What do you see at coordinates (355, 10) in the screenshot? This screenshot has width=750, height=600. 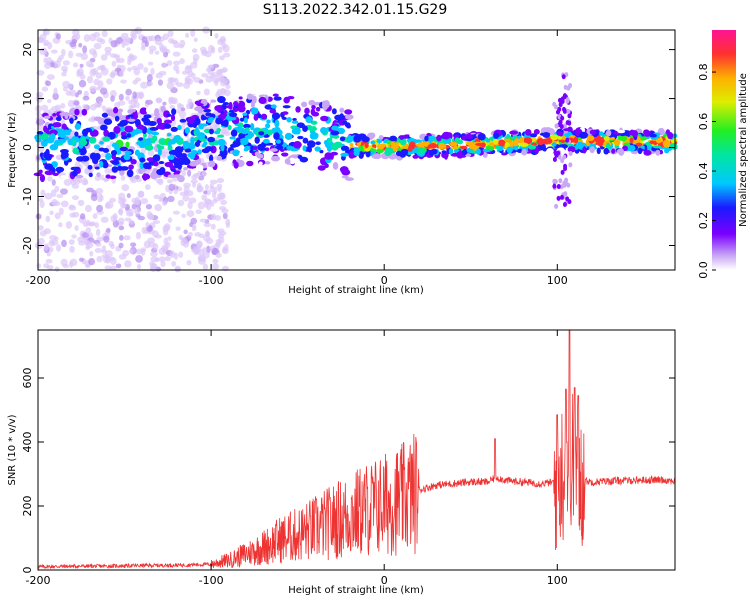 I see `figure-title: S113.2022.342.01.15.G29` at bounding box center [355, 10].